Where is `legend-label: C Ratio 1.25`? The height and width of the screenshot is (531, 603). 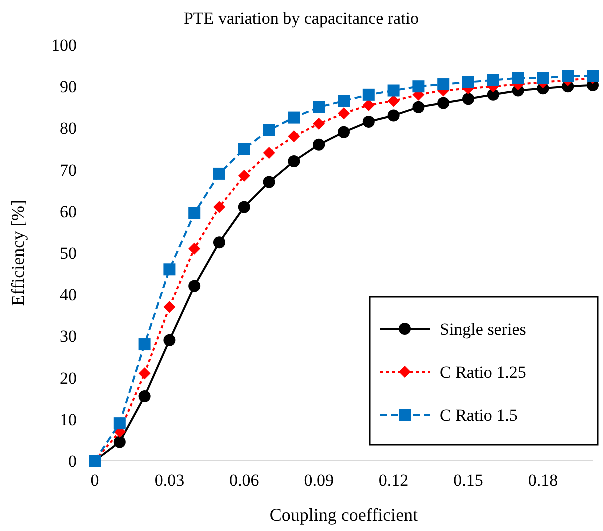
legend-label: C Ratio 1.25 is located at coordinates (483, 372).